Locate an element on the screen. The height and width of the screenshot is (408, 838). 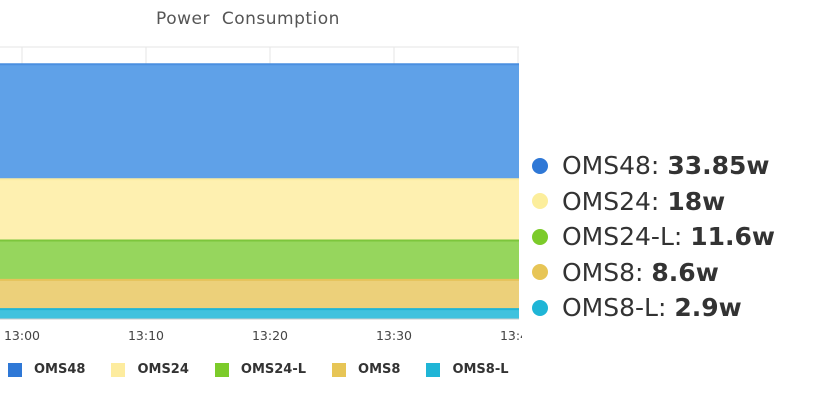
value-readout-oms24: OMS24: 18w is located at coordinates (653, 202).